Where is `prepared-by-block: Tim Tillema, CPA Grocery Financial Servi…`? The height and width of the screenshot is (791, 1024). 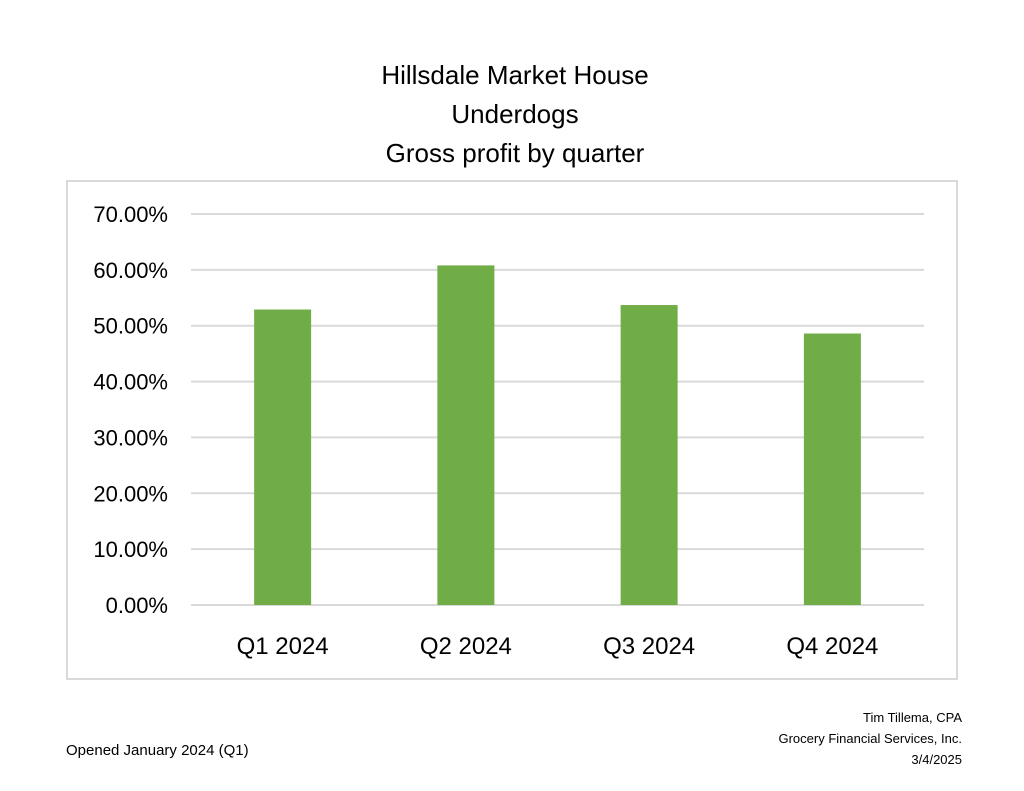
prepared-by-block: Tim Tillema, CPA Grocery Financial Servi… is located at coordinates (870, 738).